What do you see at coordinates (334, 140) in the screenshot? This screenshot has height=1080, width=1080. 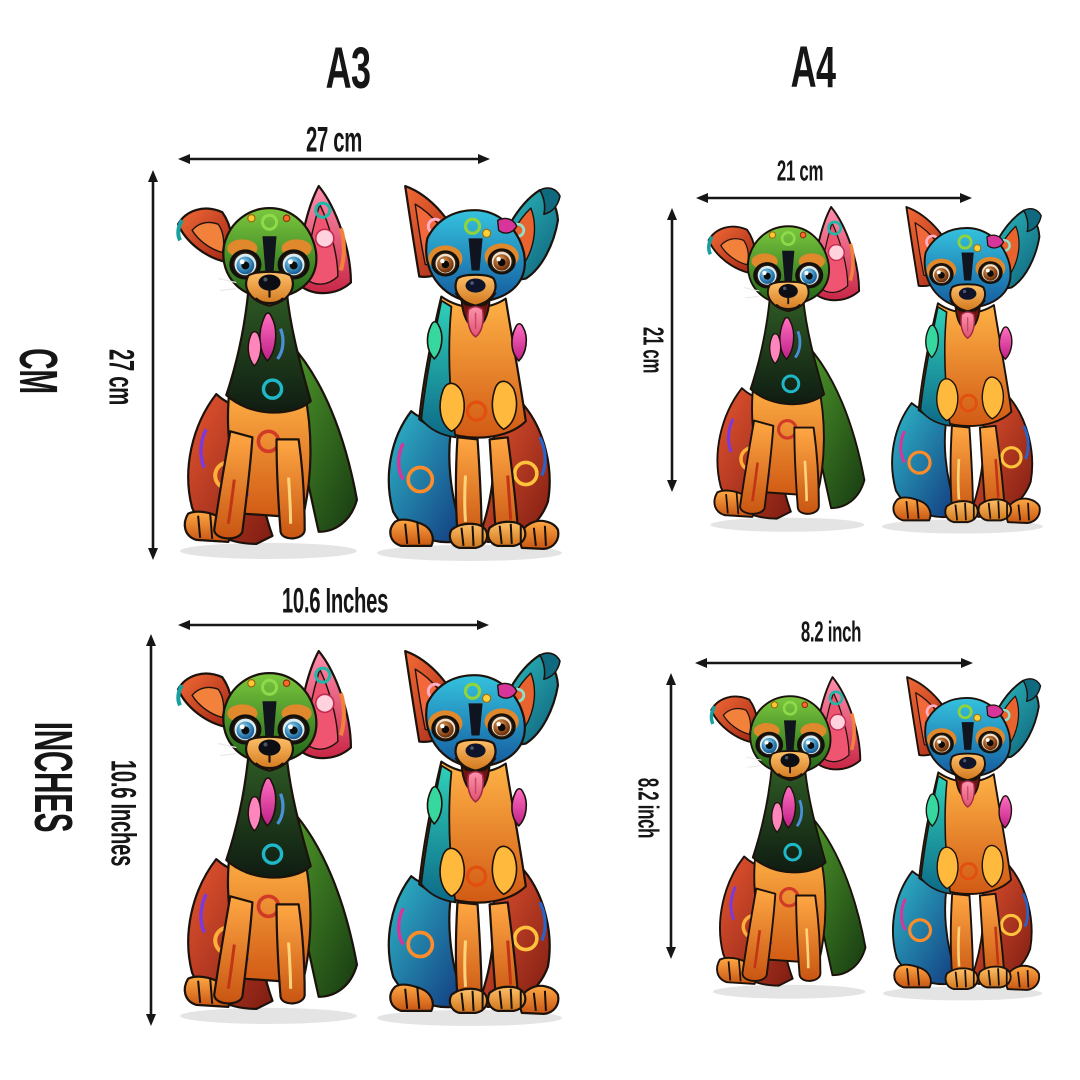 I see `width-label: 27 cm` at bounding box center [334, 140].